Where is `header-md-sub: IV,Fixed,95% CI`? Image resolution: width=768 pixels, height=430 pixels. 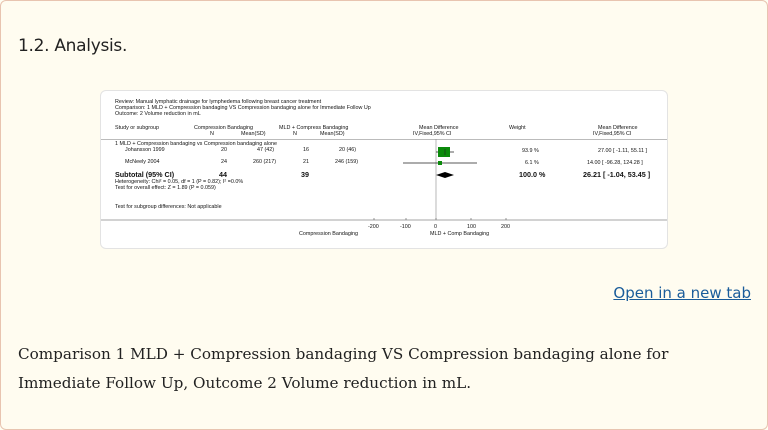
header-md-sub: IV,Fixed,95% CI is located at coordinates (612, 134).